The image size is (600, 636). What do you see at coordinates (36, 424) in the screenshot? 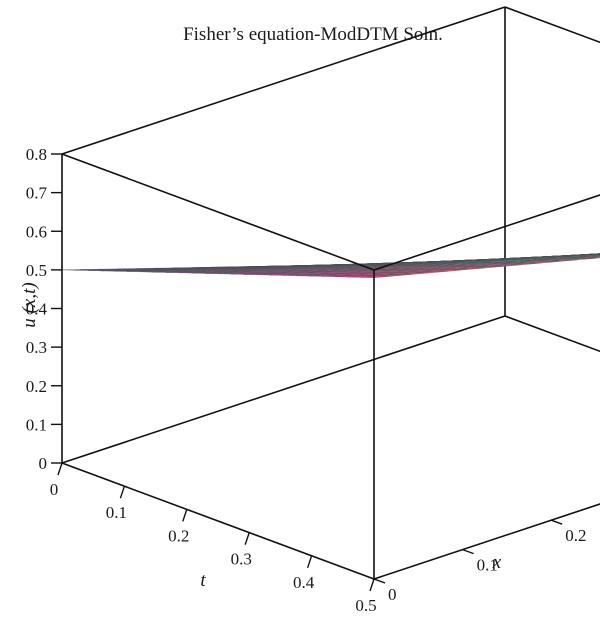
I see `z-tick-label: 0.1` at bounding box center [36, 424].